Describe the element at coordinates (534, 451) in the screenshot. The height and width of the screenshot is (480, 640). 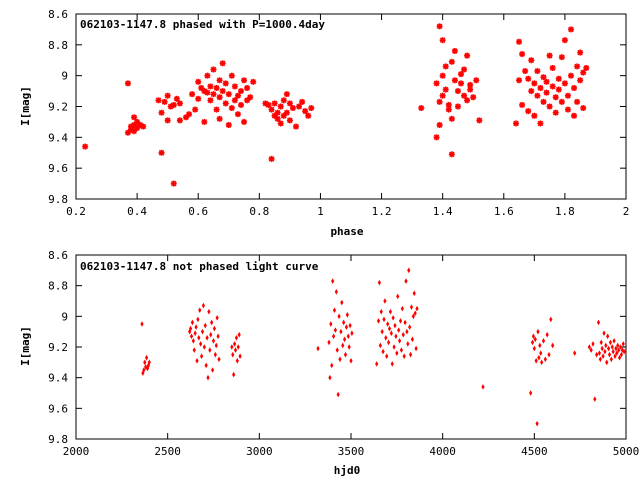
I see `x-tick-label: 4500` at that location.